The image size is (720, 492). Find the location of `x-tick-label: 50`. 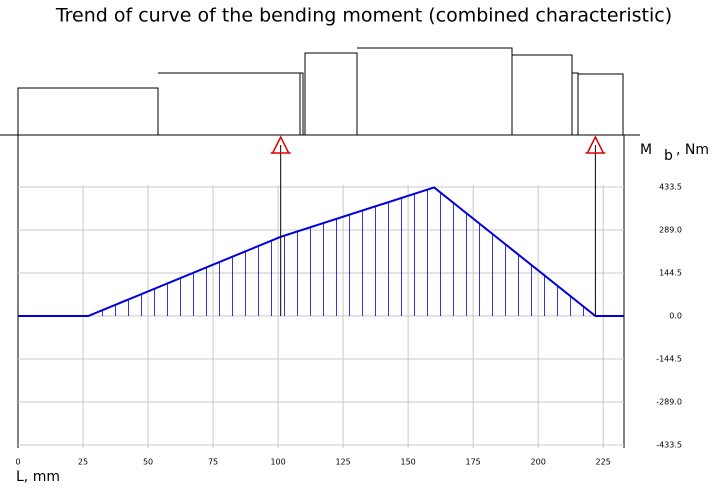

x-tick-label: 50 is located at coordinates (148, 462).